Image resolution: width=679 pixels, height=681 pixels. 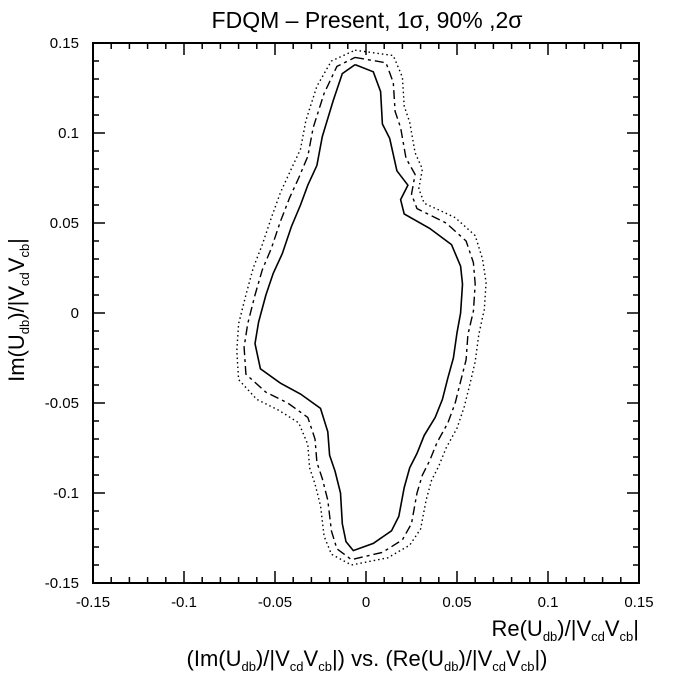 What do you see at coordinates (62, 583) in the screenshot?
I see `y-tick-label: -0.15` at bounding box center [62, 583].